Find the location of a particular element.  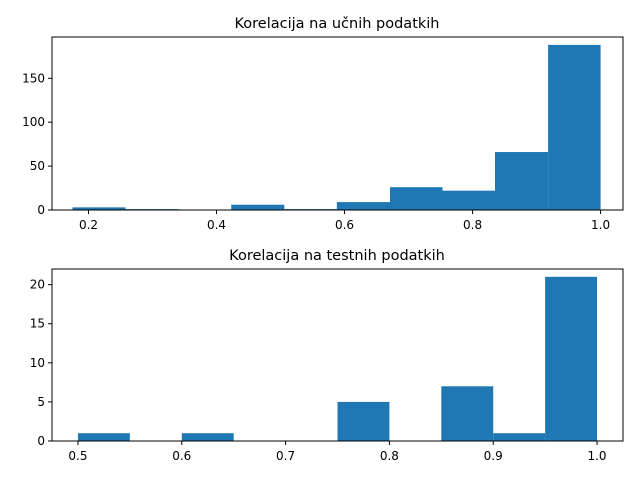

y-tick-label: 15 is located at coordinates (37, 324).